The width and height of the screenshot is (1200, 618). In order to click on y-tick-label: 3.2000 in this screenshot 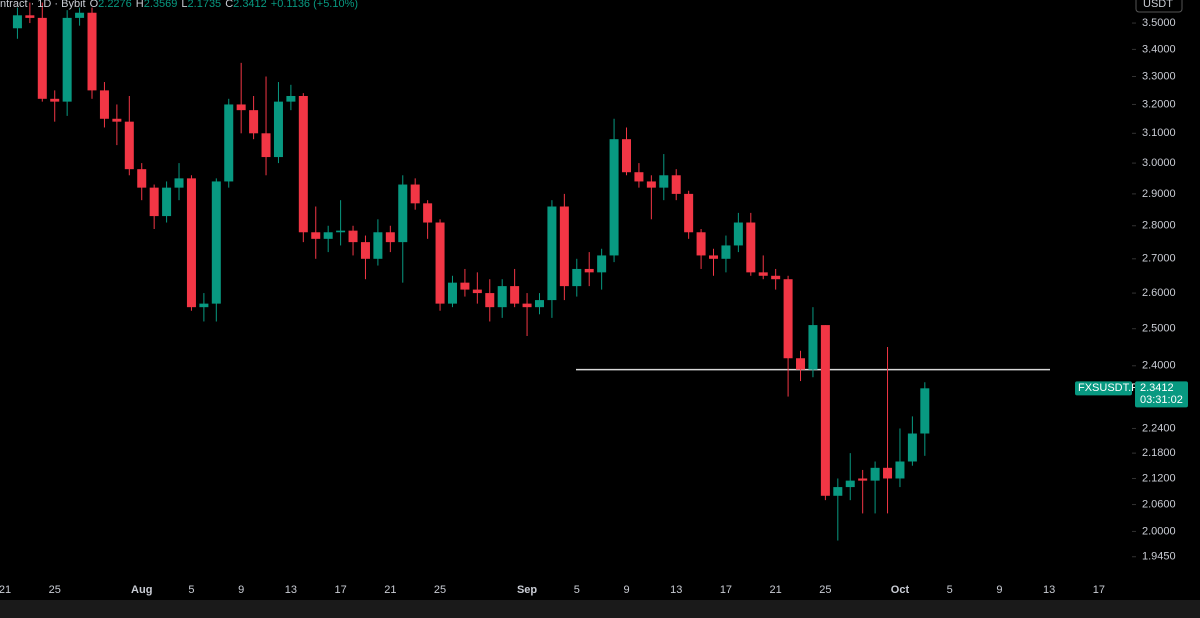, I will do `click(1159, 104)`.